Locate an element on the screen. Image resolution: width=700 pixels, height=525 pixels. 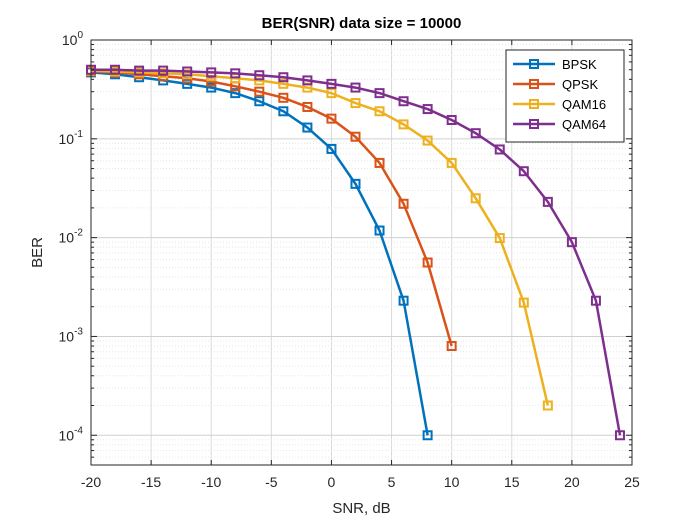
legend-label: QAM16 is located at coordinates (584, 104).